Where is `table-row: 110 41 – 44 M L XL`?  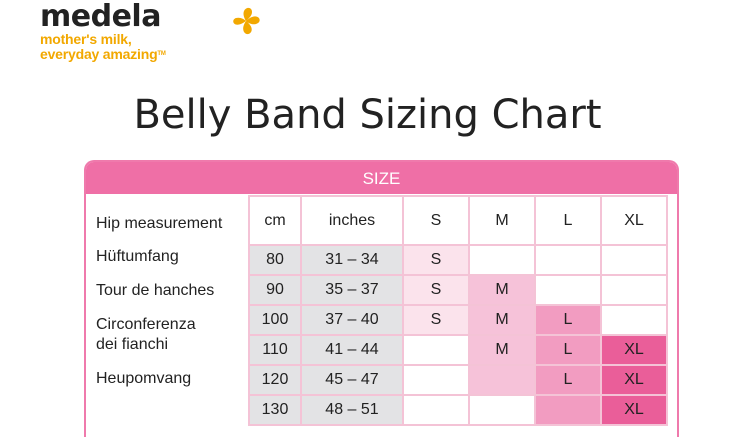 table-row: 110 41 – 44 M L XL is located at coordinates (458, 350).